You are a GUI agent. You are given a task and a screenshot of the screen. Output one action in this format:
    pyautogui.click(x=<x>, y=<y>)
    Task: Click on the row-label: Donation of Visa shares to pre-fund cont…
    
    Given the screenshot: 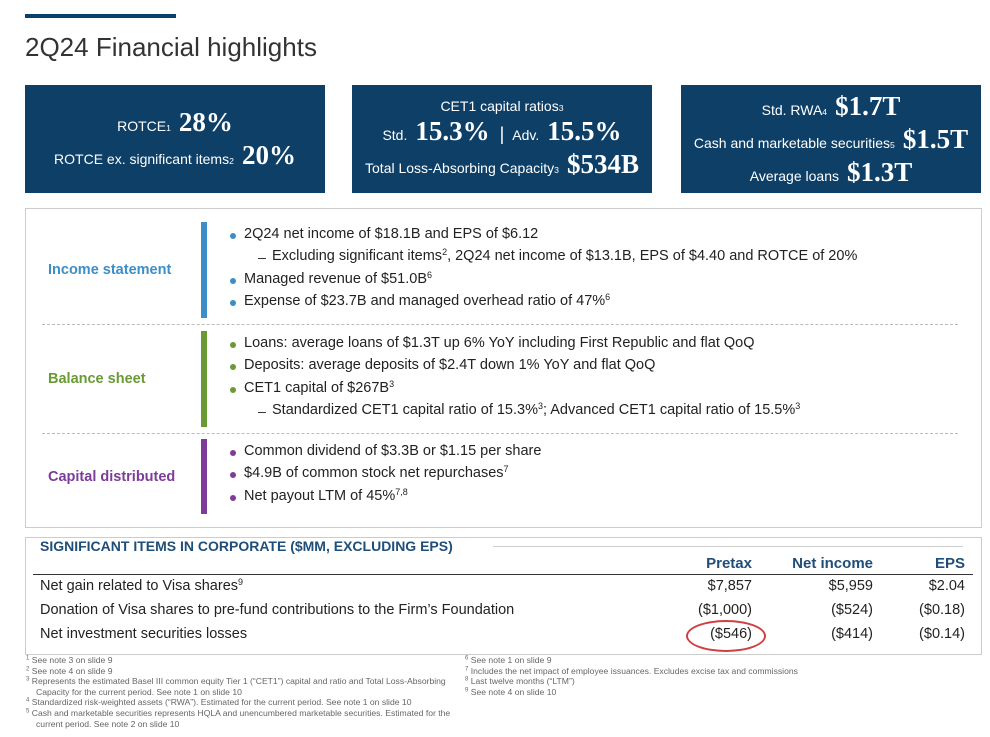 What is the action you would take?
    pyautogui.click(x=277, y=610)
    